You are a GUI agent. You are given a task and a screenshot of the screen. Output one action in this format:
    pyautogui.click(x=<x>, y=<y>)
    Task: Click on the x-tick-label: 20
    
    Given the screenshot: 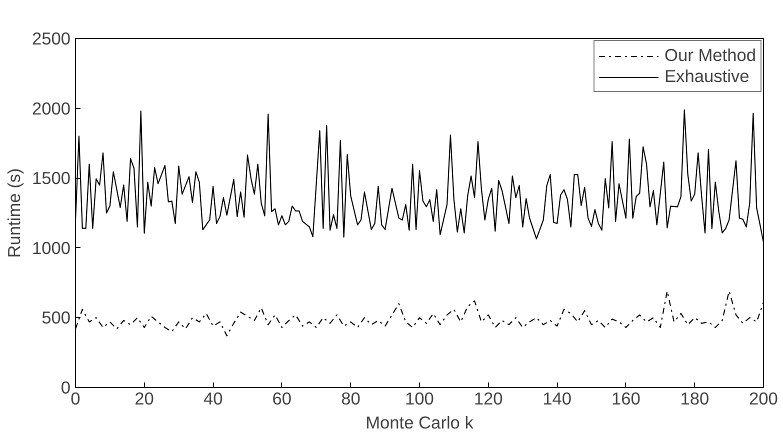 What is the action you would take?
    pyautogui.click(x=144, y=398)
    